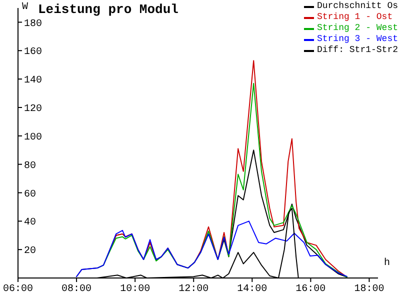  I want to click on legend-label: String 3 - West, so click(357, 39).